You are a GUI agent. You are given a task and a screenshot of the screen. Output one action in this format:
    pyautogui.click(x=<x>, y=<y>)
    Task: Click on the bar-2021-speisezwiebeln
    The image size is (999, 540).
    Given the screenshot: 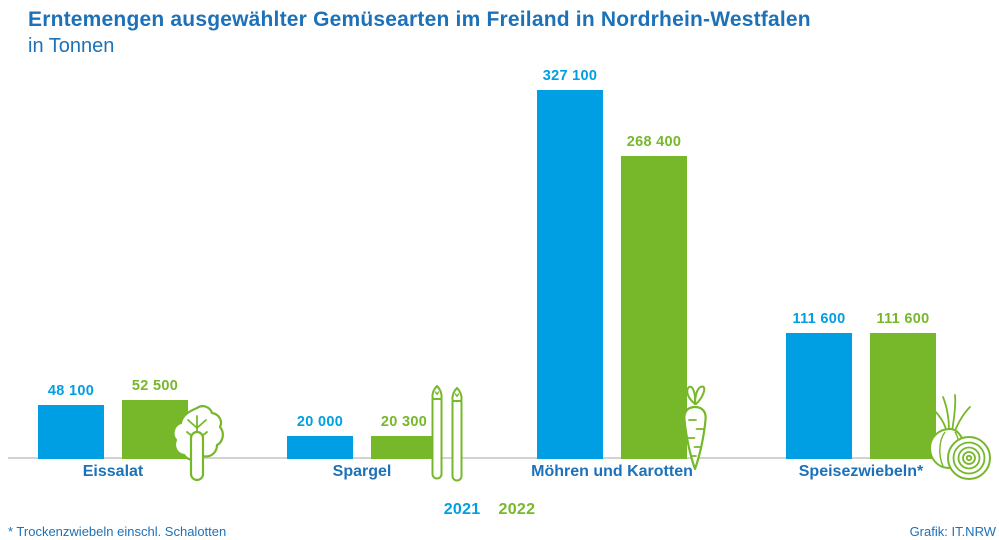 What is the action you would take?
    pyautogui.click(x=819, y=396)
    